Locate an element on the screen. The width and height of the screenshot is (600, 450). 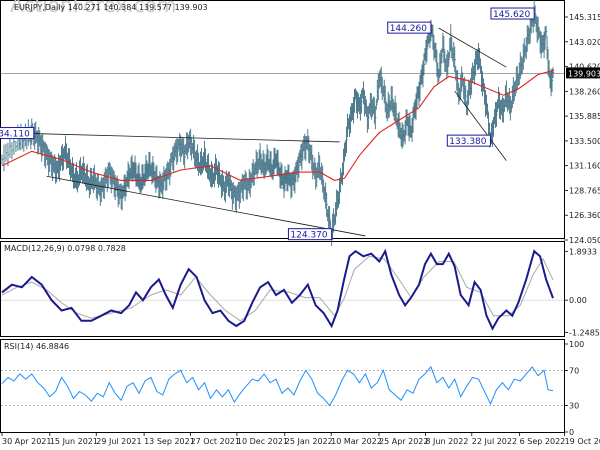
last-price-box is located at coordinates (583, 73).